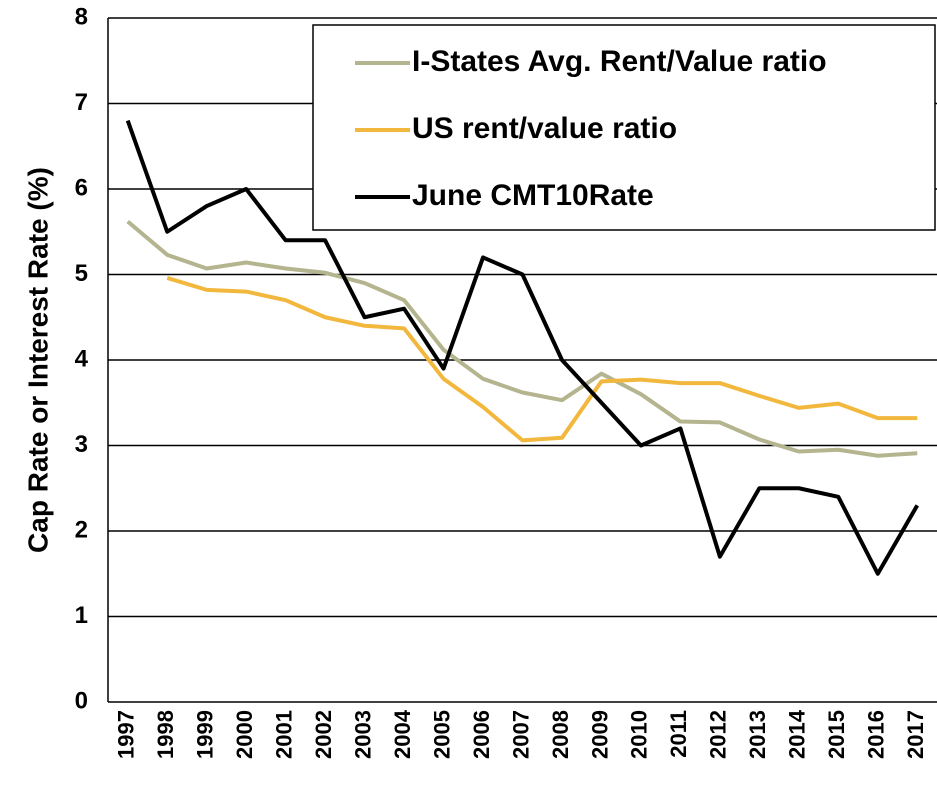 Image resolution: width=937 pixels, height=787 pixels. Describe the element at coordinates (520, 734) in the screenshot. I see `x-tick-label: 2007` at that location.